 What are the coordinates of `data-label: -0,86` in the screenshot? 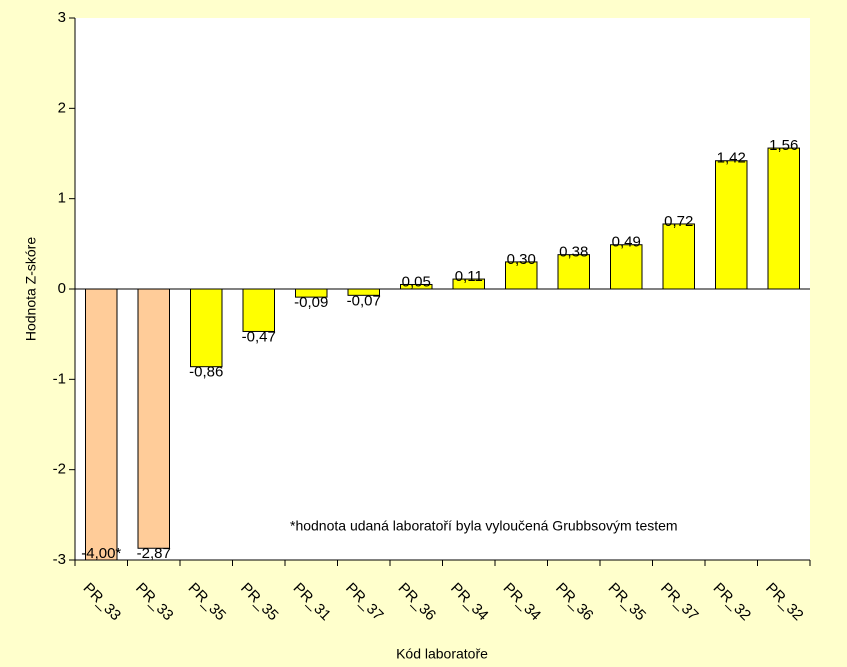 It's located at (206, 372).